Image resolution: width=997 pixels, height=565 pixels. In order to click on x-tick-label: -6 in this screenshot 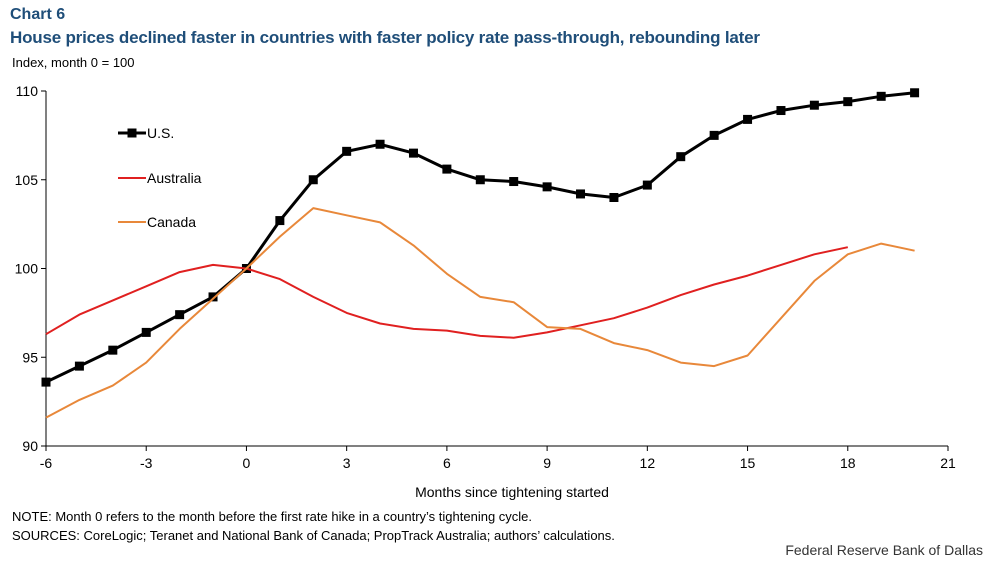, I will do `click(46, 463)`.